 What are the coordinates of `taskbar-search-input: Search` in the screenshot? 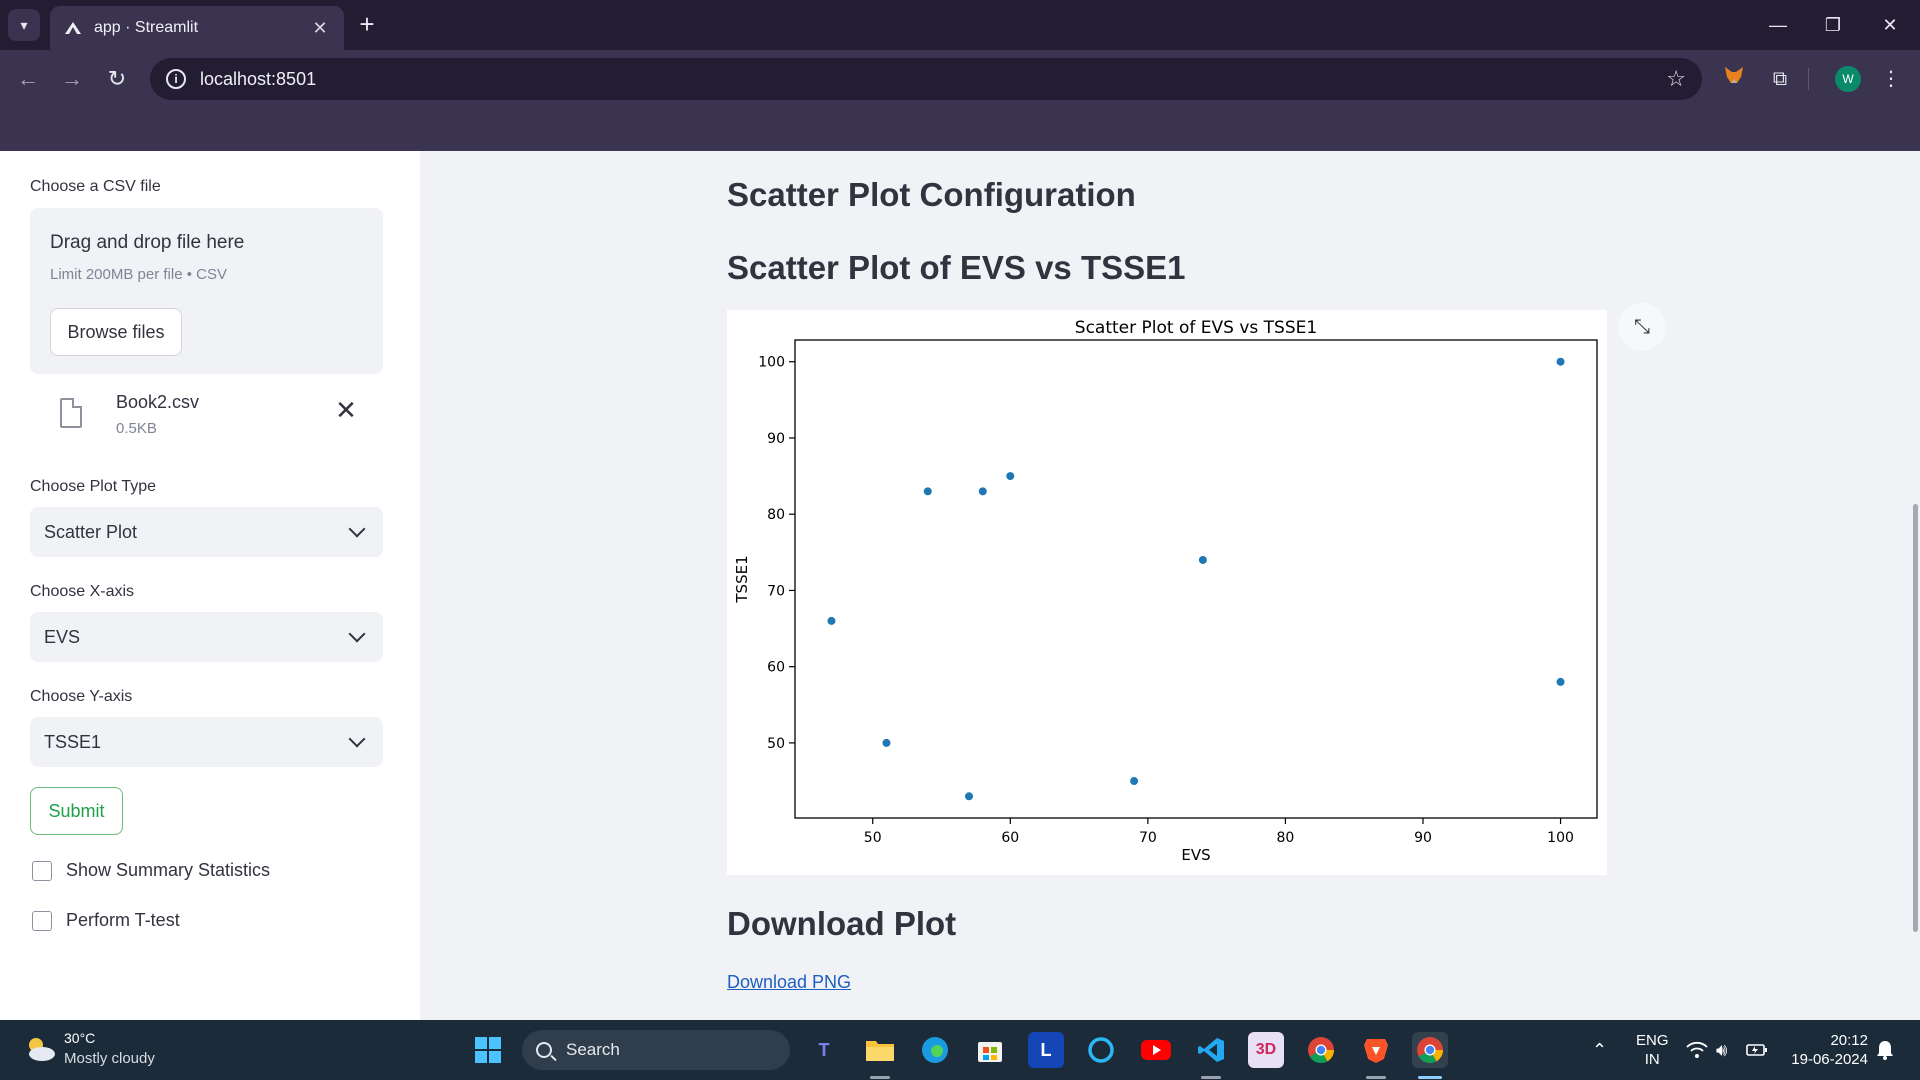 It's located at (656, 1050).